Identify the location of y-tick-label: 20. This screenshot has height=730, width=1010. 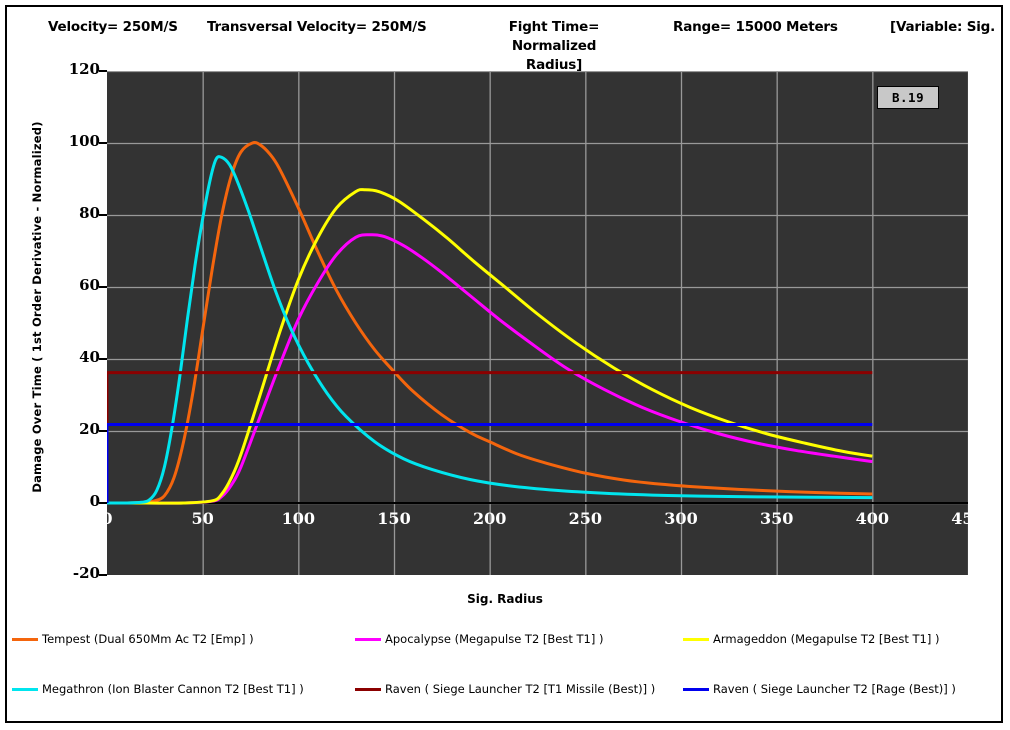
(89, 429).